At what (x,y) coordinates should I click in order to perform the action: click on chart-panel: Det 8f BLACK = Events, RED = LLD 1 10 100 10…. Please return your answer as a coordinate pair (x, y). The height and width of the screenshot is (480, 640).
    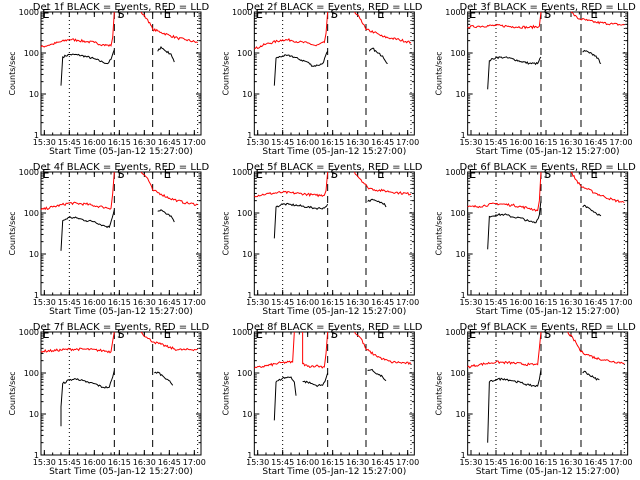
    Looking at the image, I should click on (321, 399).